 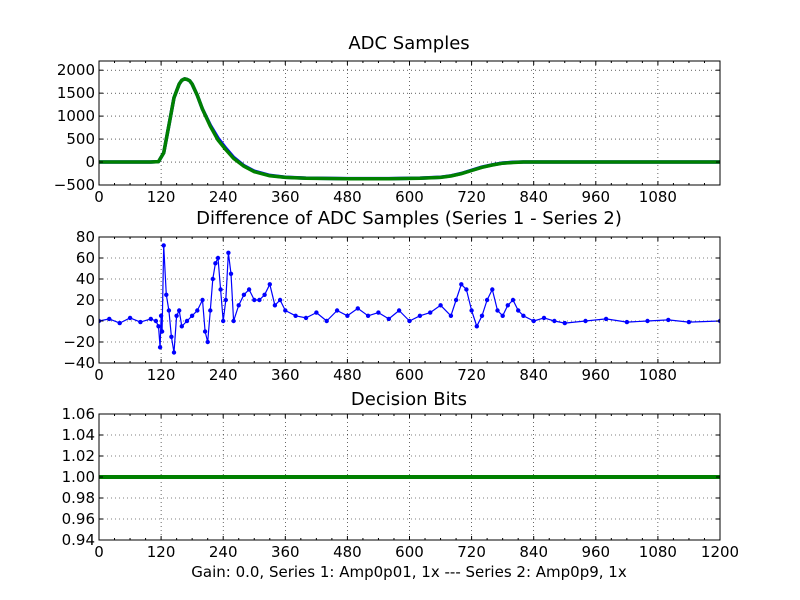 What do you see at coordinates (658, 375) in the screenshot?
I see `x-tick-label: 1080` at bounding box center [658, 375].